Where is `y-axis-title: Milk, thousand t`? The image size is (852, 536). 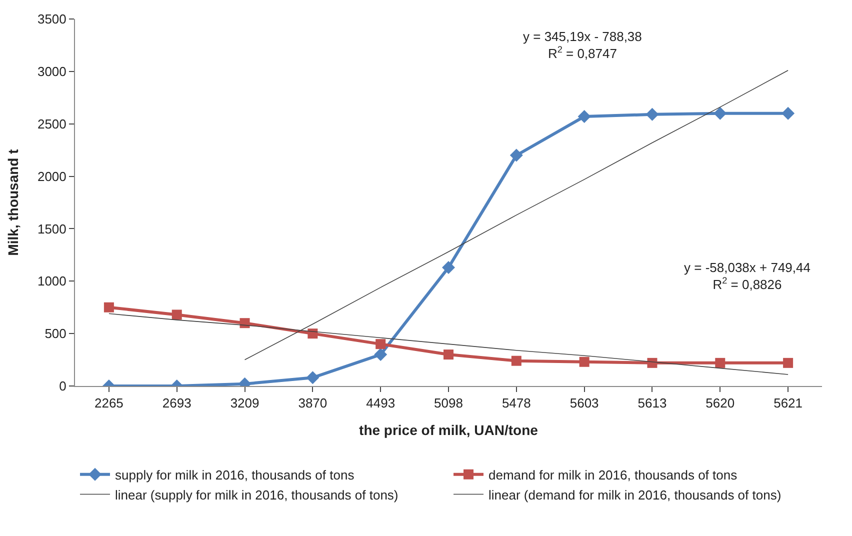
y-axis-title: Milk, thousand t is located at coordinates (13, 202).